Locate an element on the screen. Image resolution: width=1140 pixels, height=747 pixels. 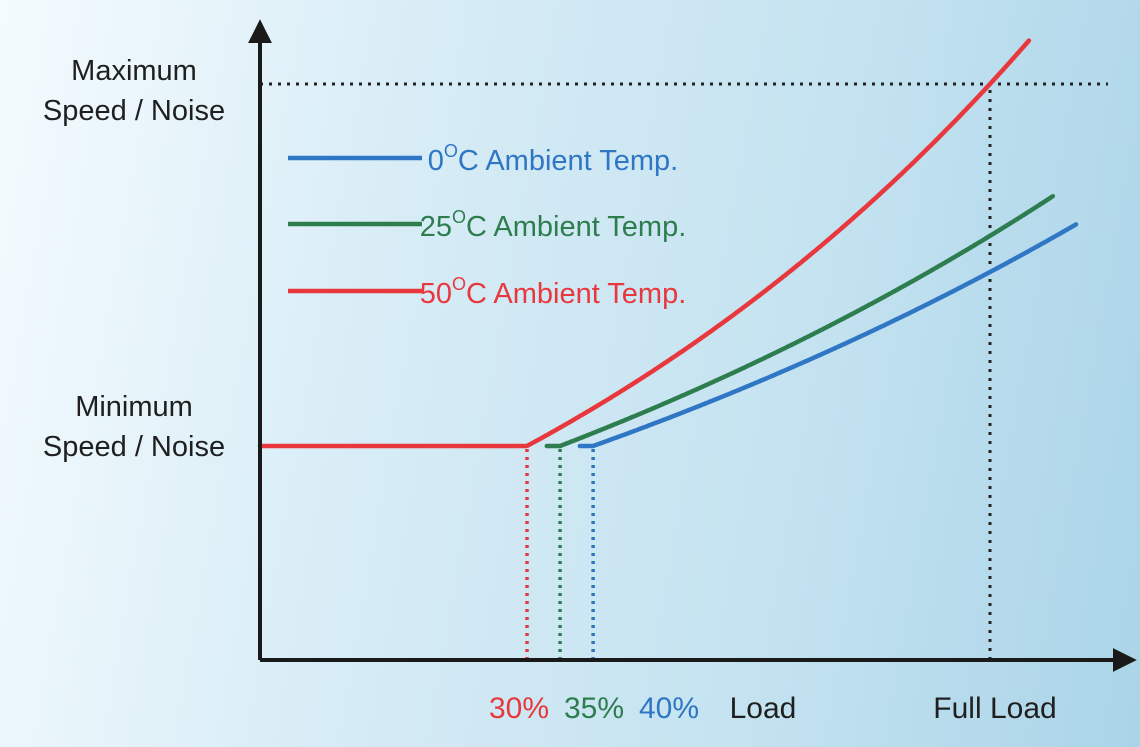
max-speed-label-line2: Speed / Noise is located at coordinates (134, 111).